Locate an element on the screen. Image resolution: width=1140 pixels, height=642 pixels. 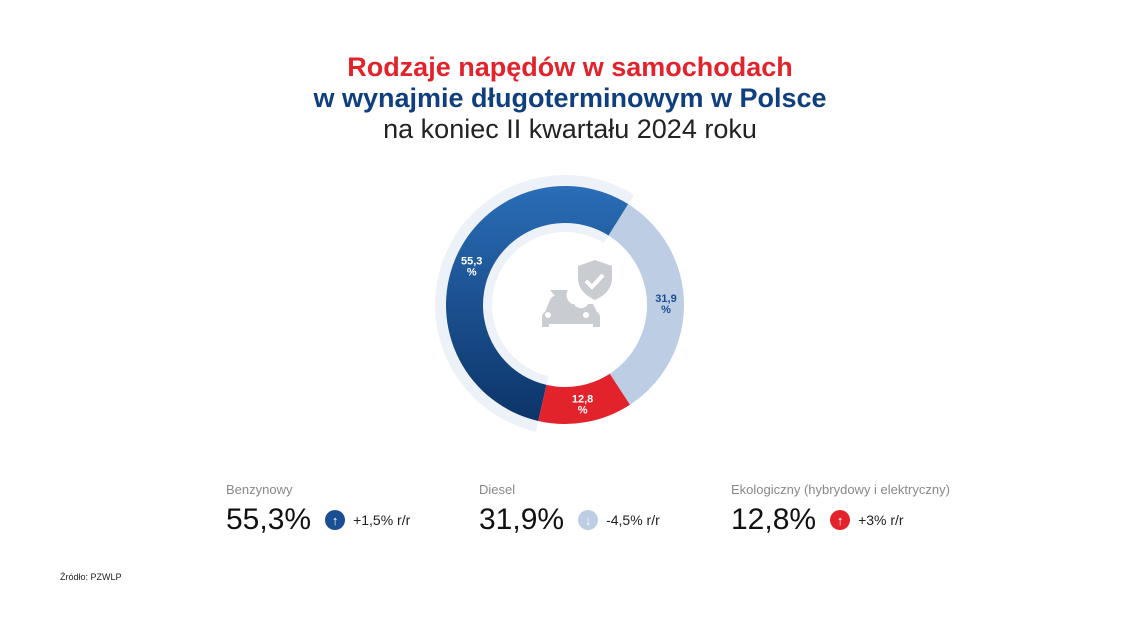
arrow-down-icon: ↓ is located at coordinates (588, 520).